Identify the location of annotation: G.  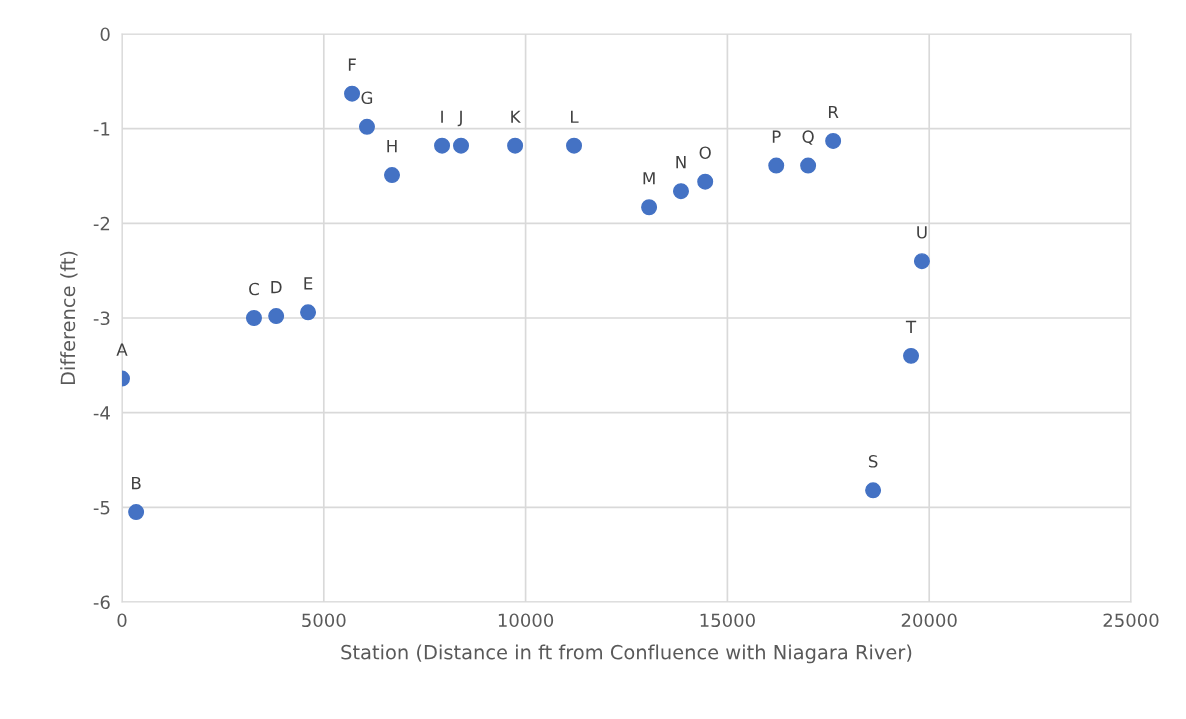
(367, 98).